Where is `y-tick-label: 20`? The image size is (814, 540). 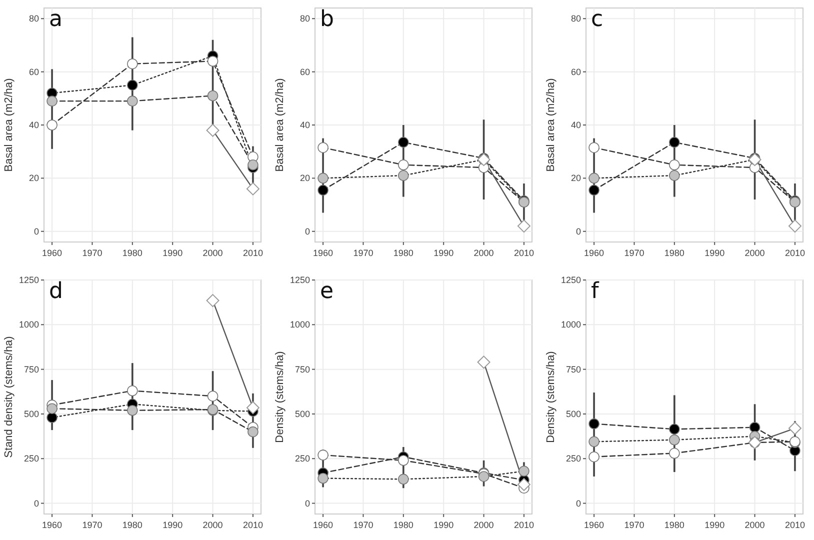 y-tick-label: 20 is located at coordinates (575, 178).